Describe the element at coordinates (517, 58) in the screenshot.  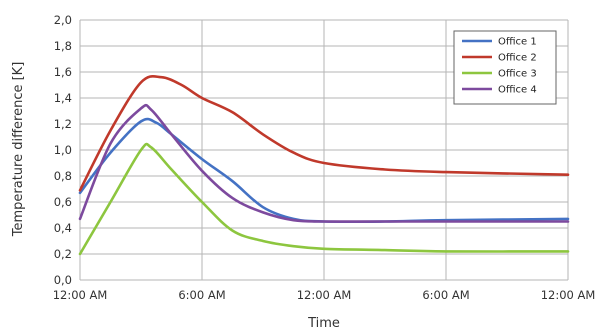
I see `legend-label-office-2: Office 2` at that location.